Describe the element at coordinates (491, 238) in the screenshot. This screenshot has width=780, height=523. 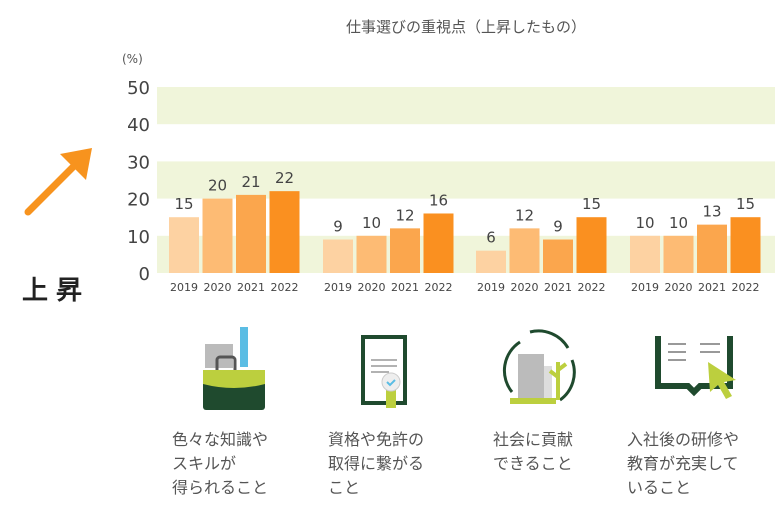
I see `data-label: 6` at that location.